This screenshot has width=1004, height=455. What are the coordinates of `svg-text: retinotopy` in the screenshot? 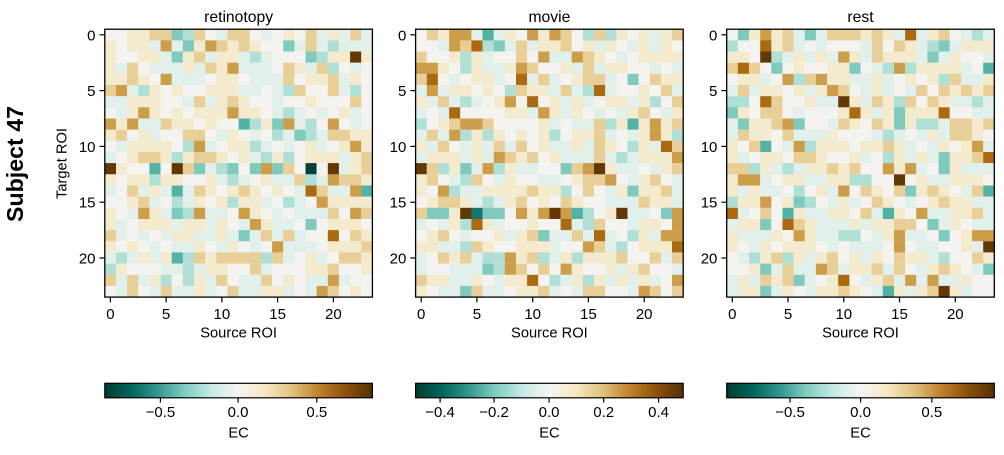 It's located at (238, 17).